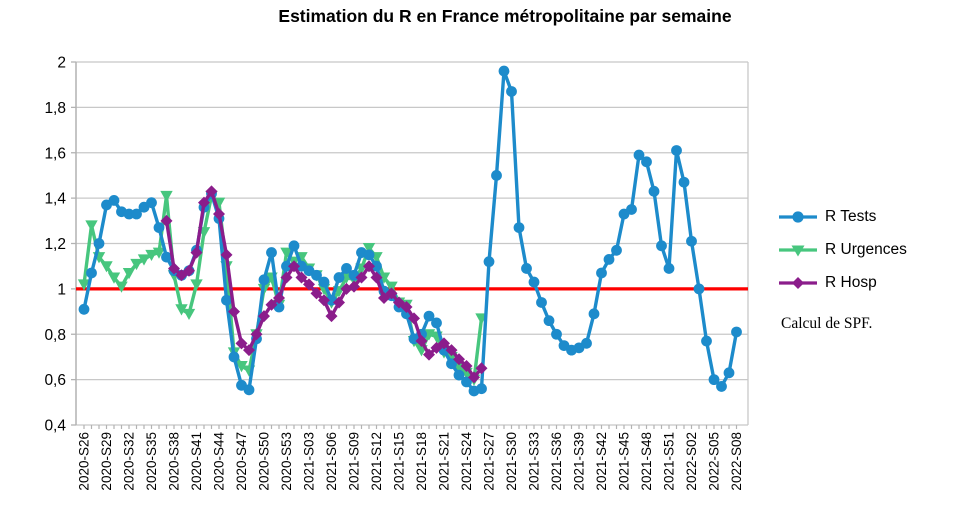 This screenshot has height=518, width=958. I want to click on chart-legend: R Tests R Urgences R Hosp, so click(842, 249).